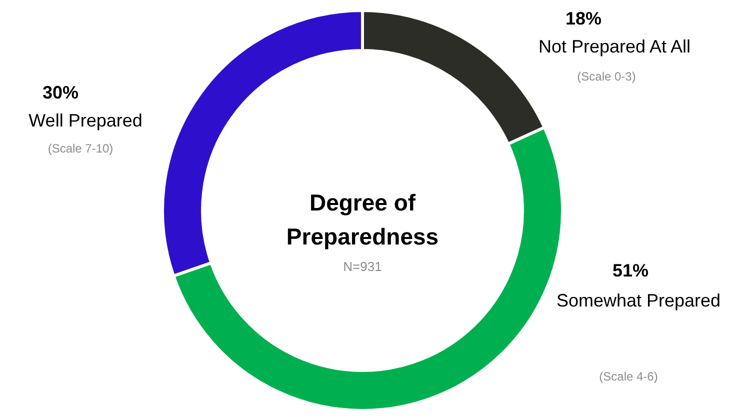 The image size is (740, 419). I want to click on data-label: 18%, so click(583, 18).